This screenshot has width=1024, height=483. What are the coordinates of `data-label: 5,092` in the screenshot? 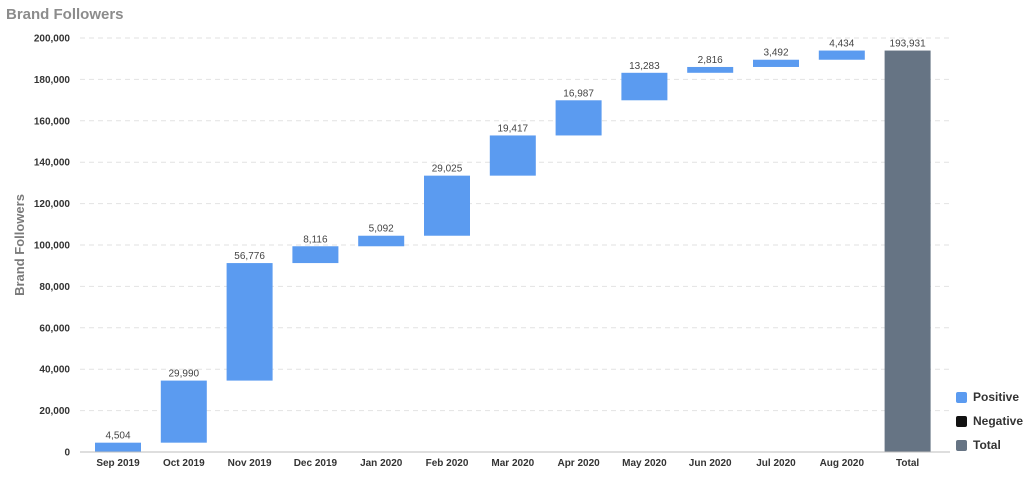 It's located at (381, 229).